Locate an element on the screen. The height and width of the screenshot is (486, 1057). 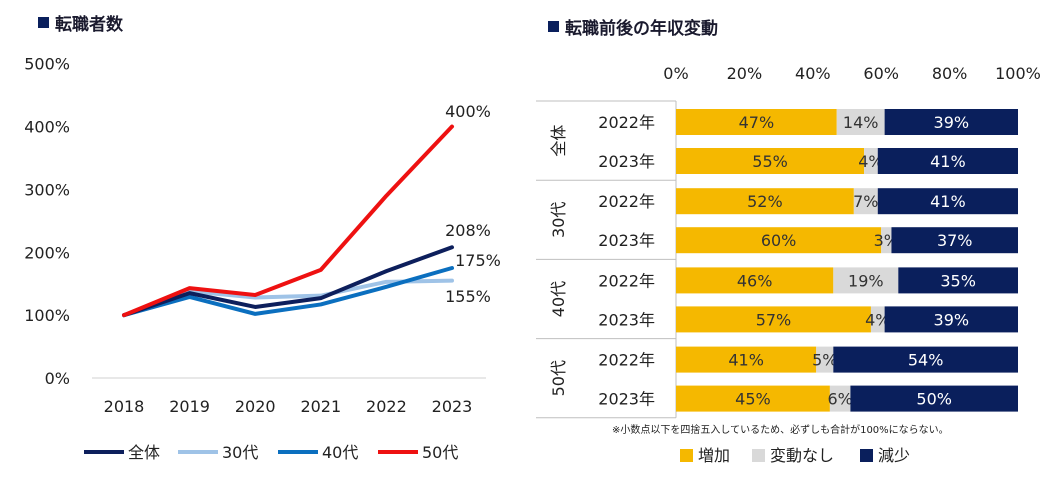
rounding-note: ※小数点以下を四捨五入しているため、必ずしも合計が100%にならない。 is located at coordinates (780, 430).